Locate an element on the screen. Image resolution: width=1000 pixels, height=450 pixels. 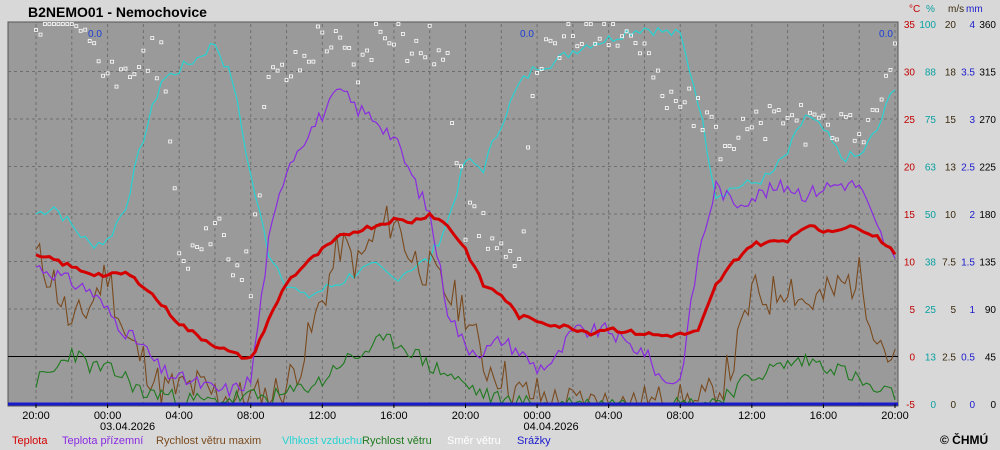
x-tick-label: 04:00 is located at coordinates (179, 416).